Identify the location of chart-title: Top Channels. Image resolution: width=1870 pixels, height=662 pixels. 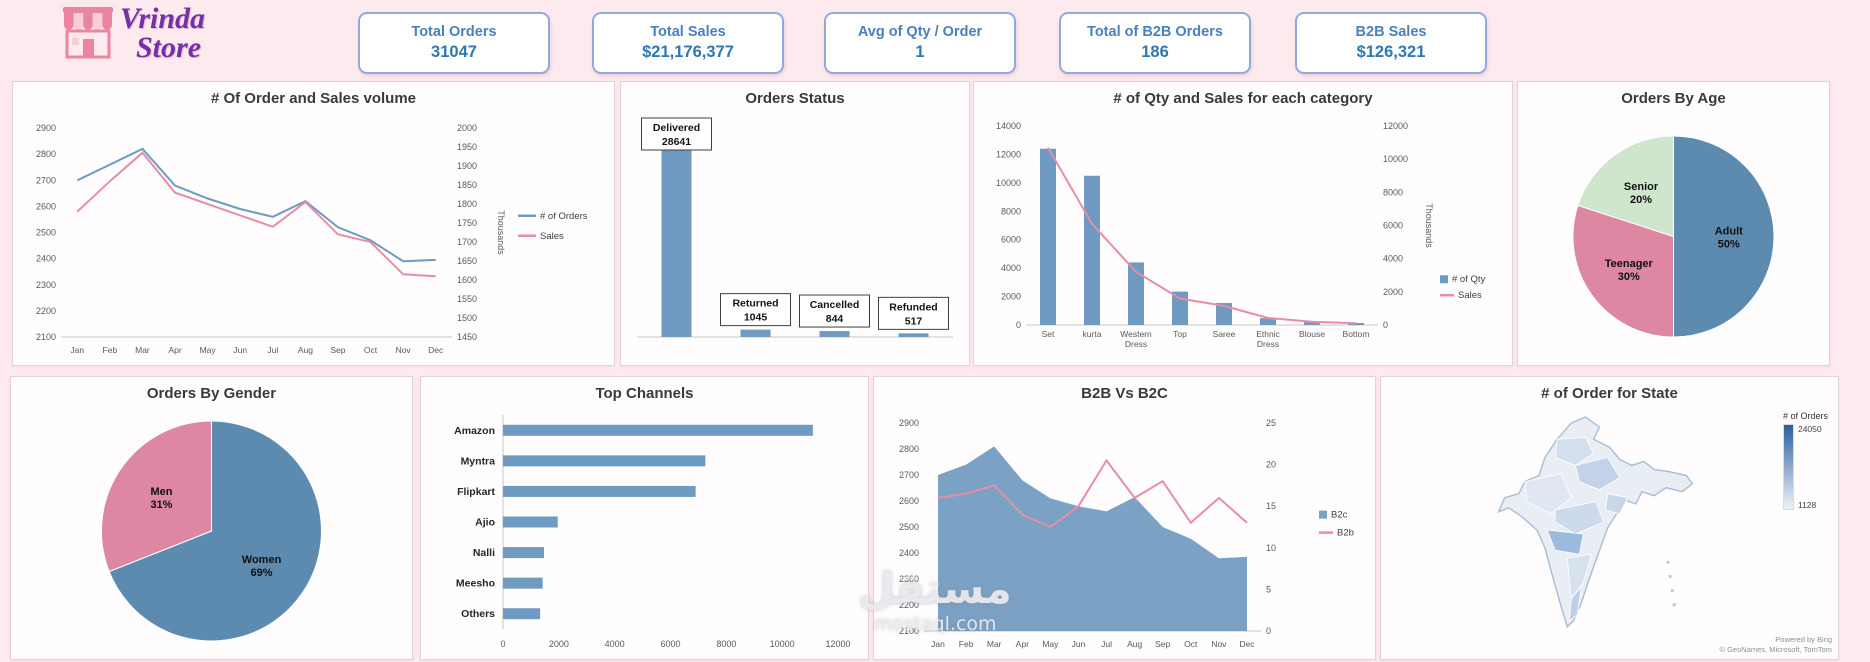
(644, 393).